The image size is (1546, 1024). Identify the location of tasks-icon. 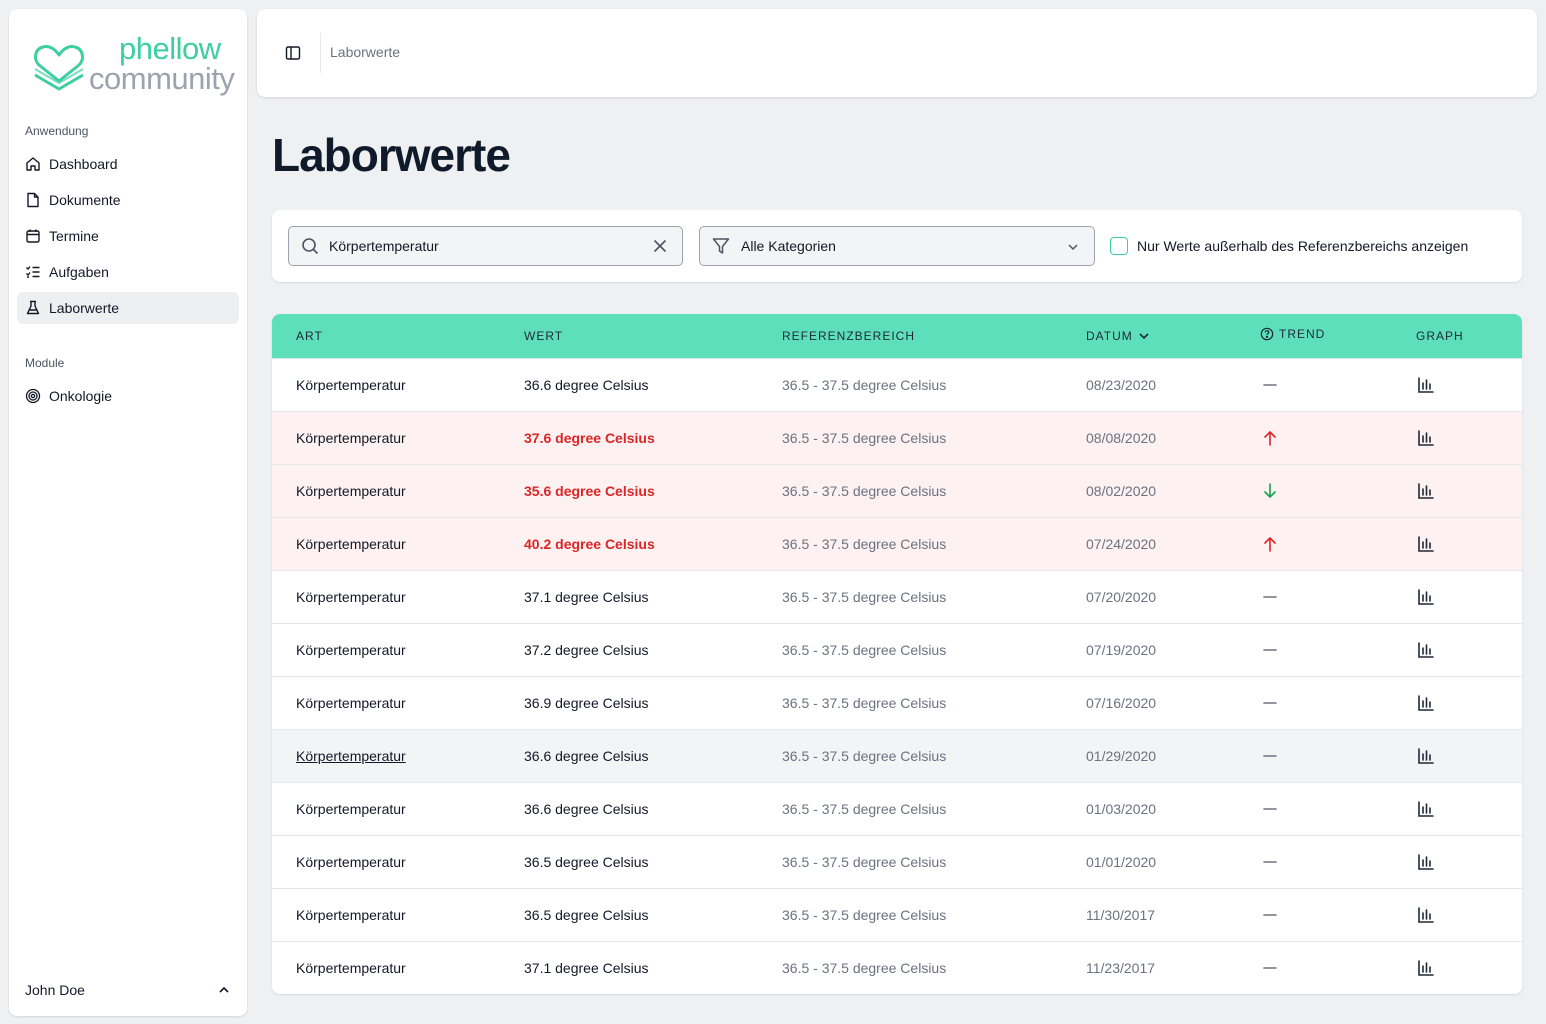
(33, 272).